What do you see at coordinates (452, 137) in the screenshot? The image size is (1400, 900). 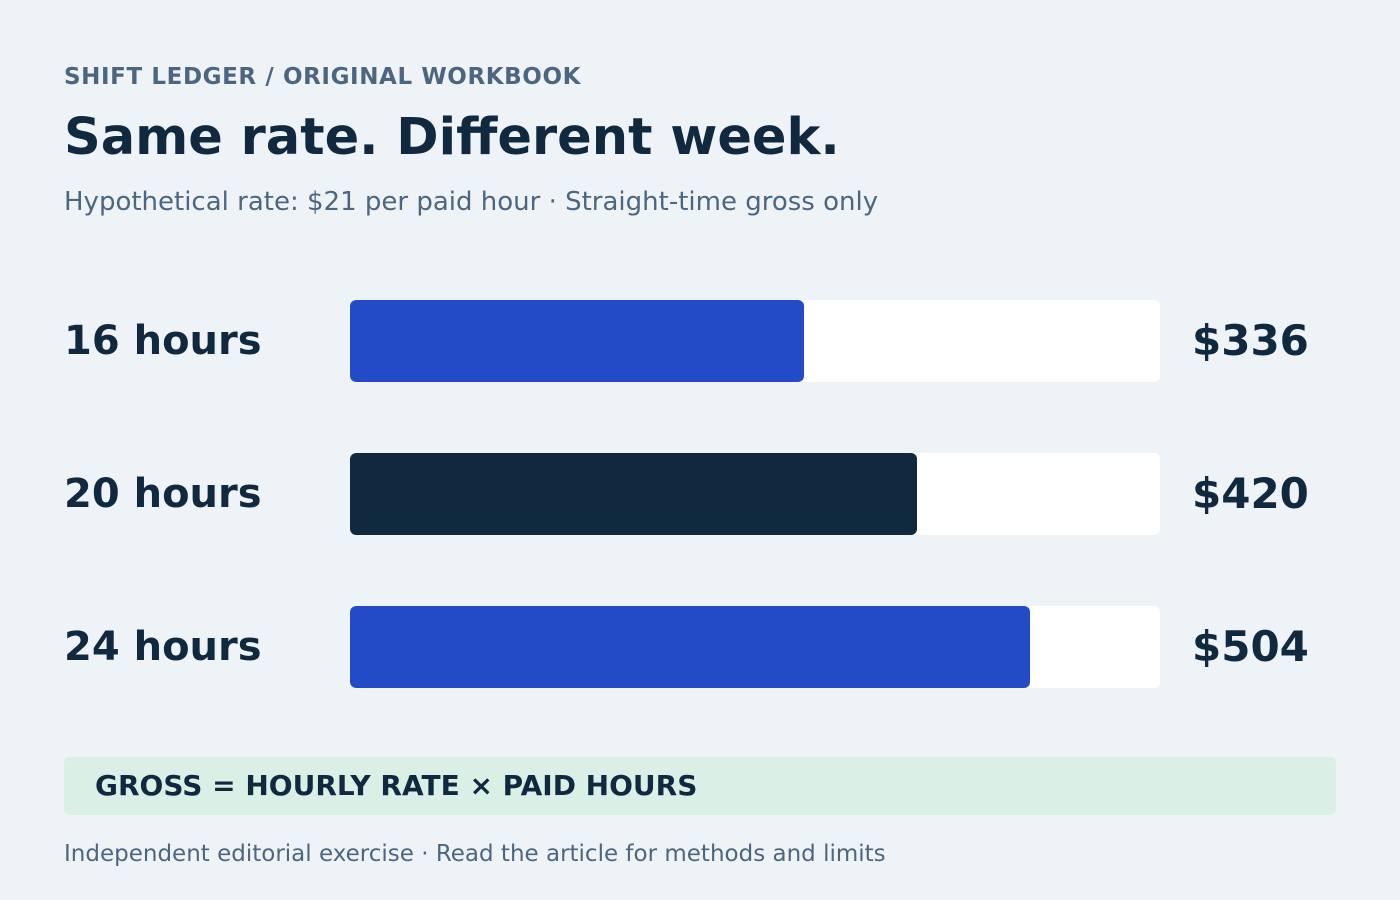 I see `page-title: Same rate. Different week.` at bounding box center [452, 137].